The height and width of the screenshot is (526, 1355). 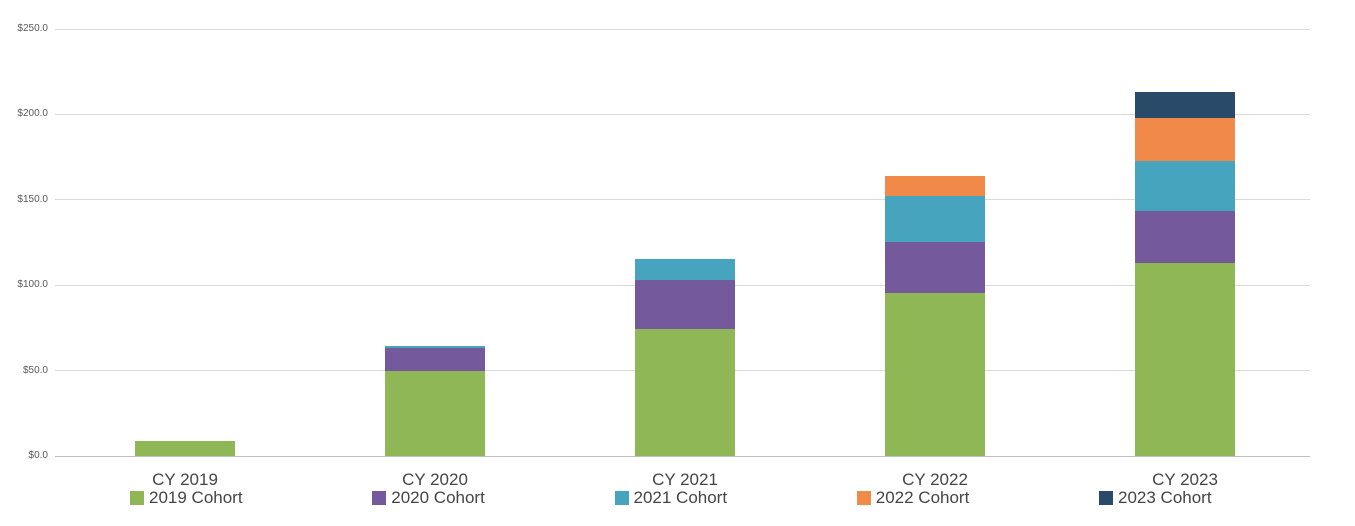 What do you see at coordinates (1185, 479) in the screenshot?
I see `category-label: CY 2023` at bounding box center [1185, 479].